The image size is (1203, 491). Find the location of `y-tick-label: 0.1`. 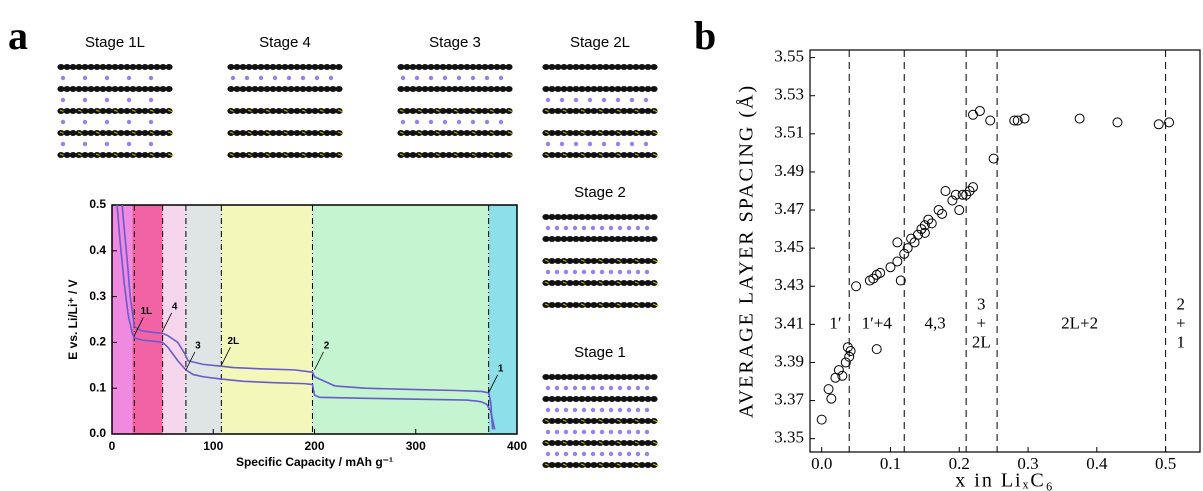

y-tick-label: 0.1 is located at coordinates (97, 387).